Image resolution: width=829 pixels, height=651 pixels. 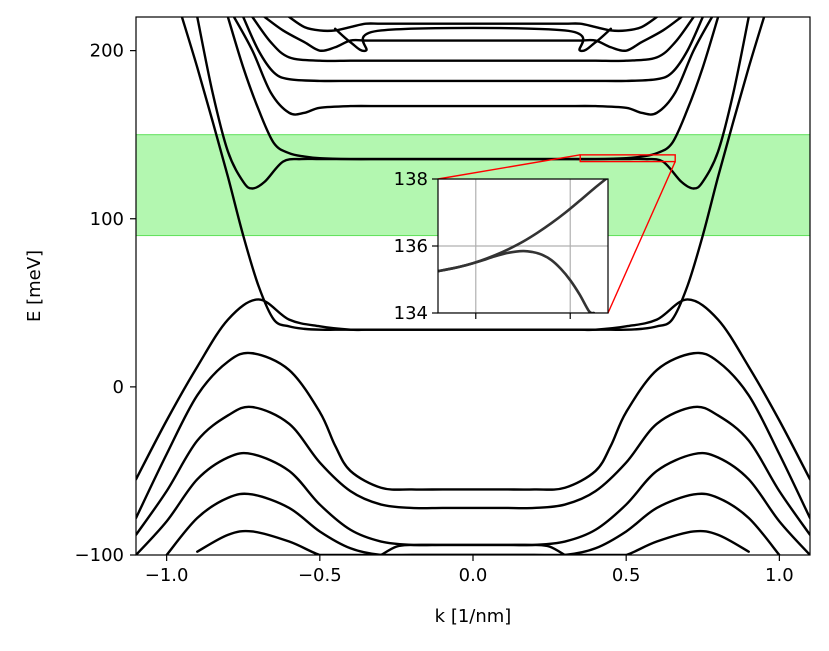 I want to click on x-tick-label: −0.5, so click(x=320, y=575).